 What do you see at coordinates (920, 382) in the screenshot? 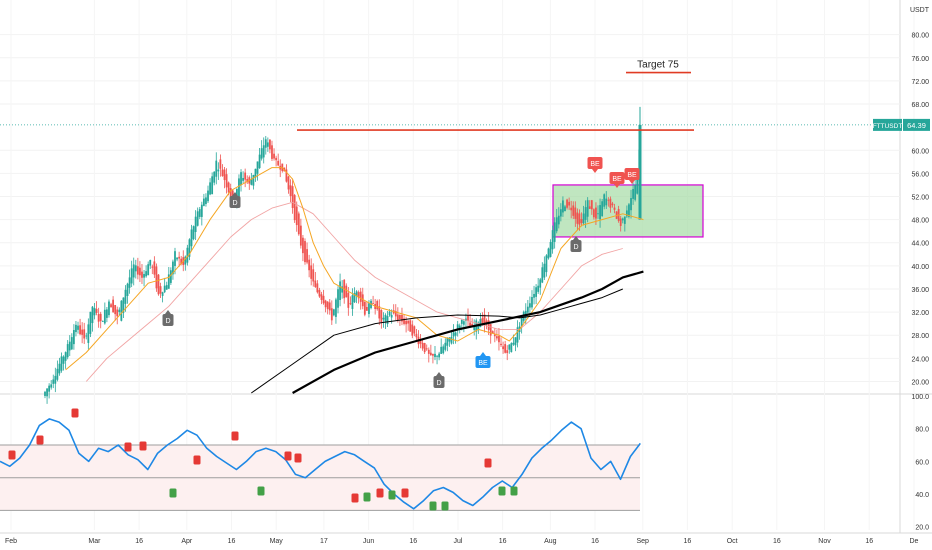
I see `price-tick-label: 20.00` at bounding box center [920, 382].